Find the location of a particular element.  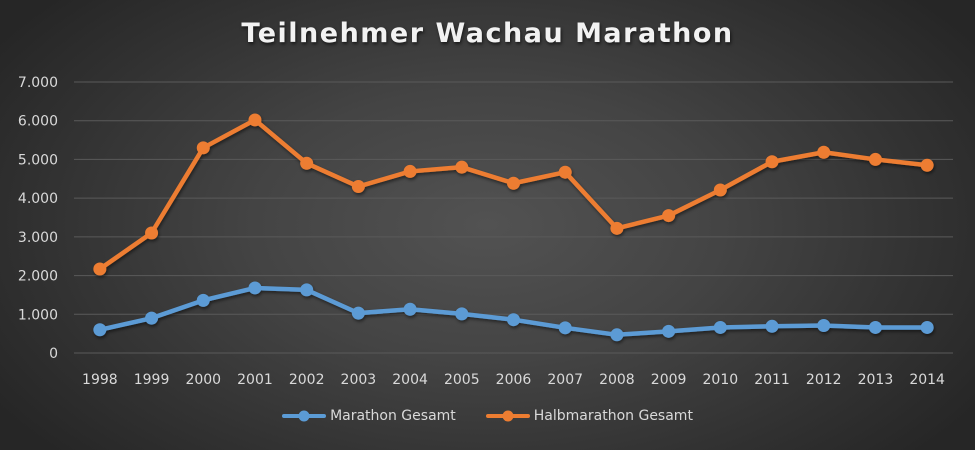

x-tick-label: 2007 is located at coordinates (565, 380).